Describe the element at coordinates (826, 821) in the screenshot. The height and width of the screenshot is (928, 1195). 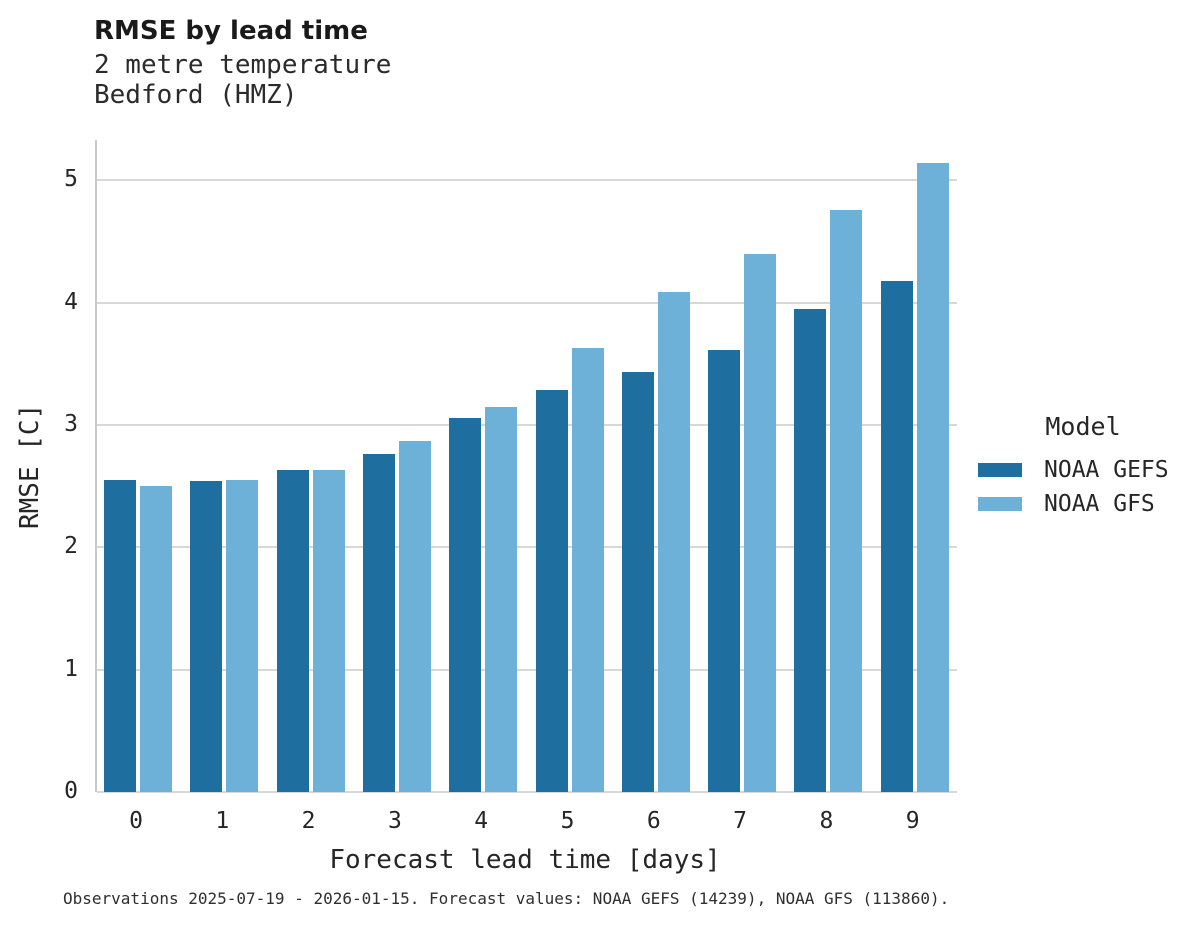
I see `x-tick-label-8: 8` at that location.